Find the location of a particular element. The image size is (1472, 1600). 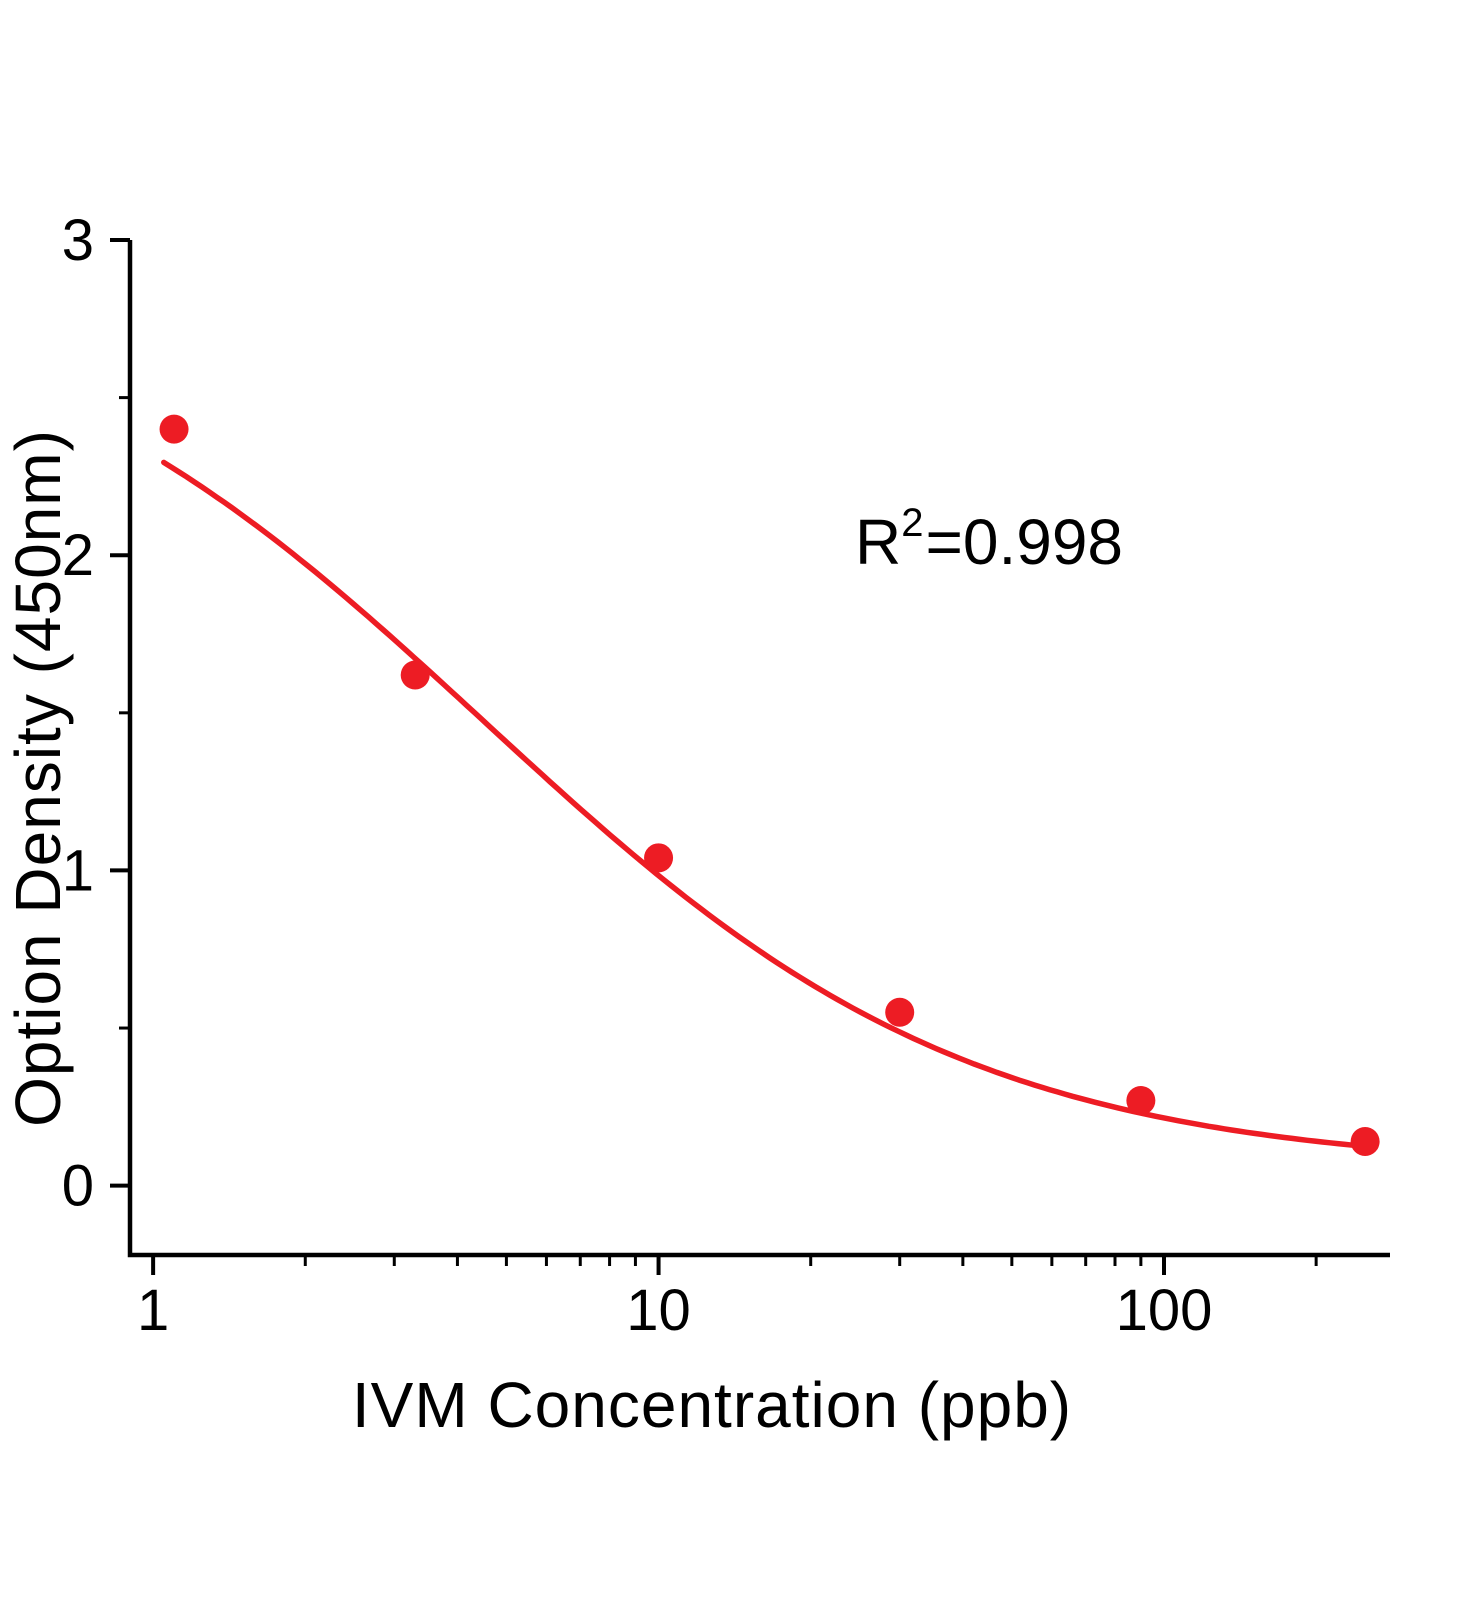

r-squared-exponent: 2 is located at coordinates (912, 522).